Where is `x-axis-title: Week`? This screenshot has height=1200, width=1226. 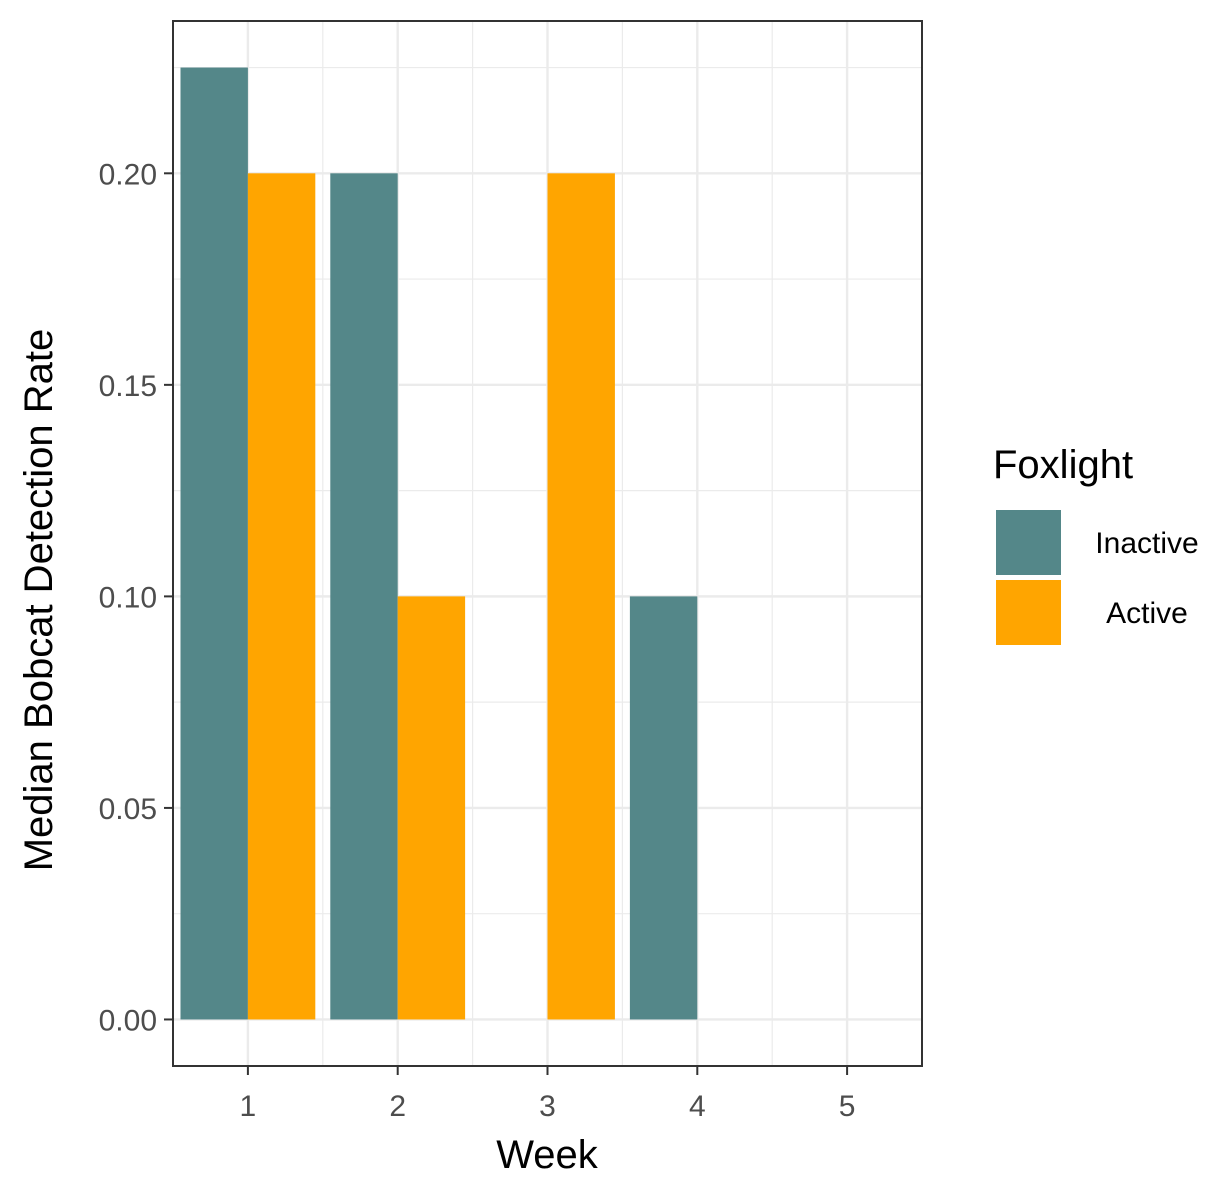 x-axis-title: Week is located at coordinates (547, 1155).